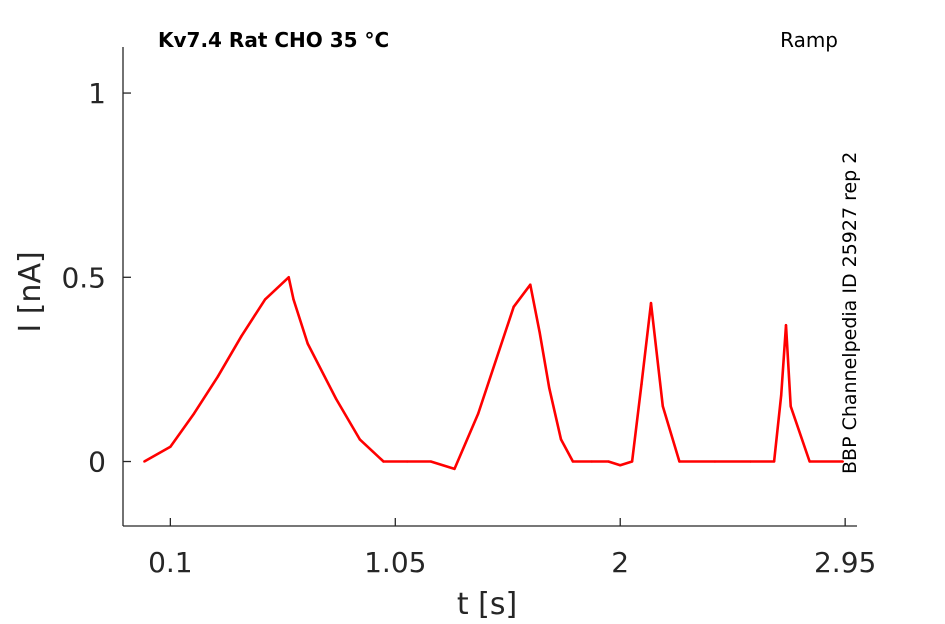 Image resolution: width=945 pixels, height=624 pixels. Describe the element at coordinates (83, 277) in the screenshot. I see `y-tick-label: 0.5` at that location.